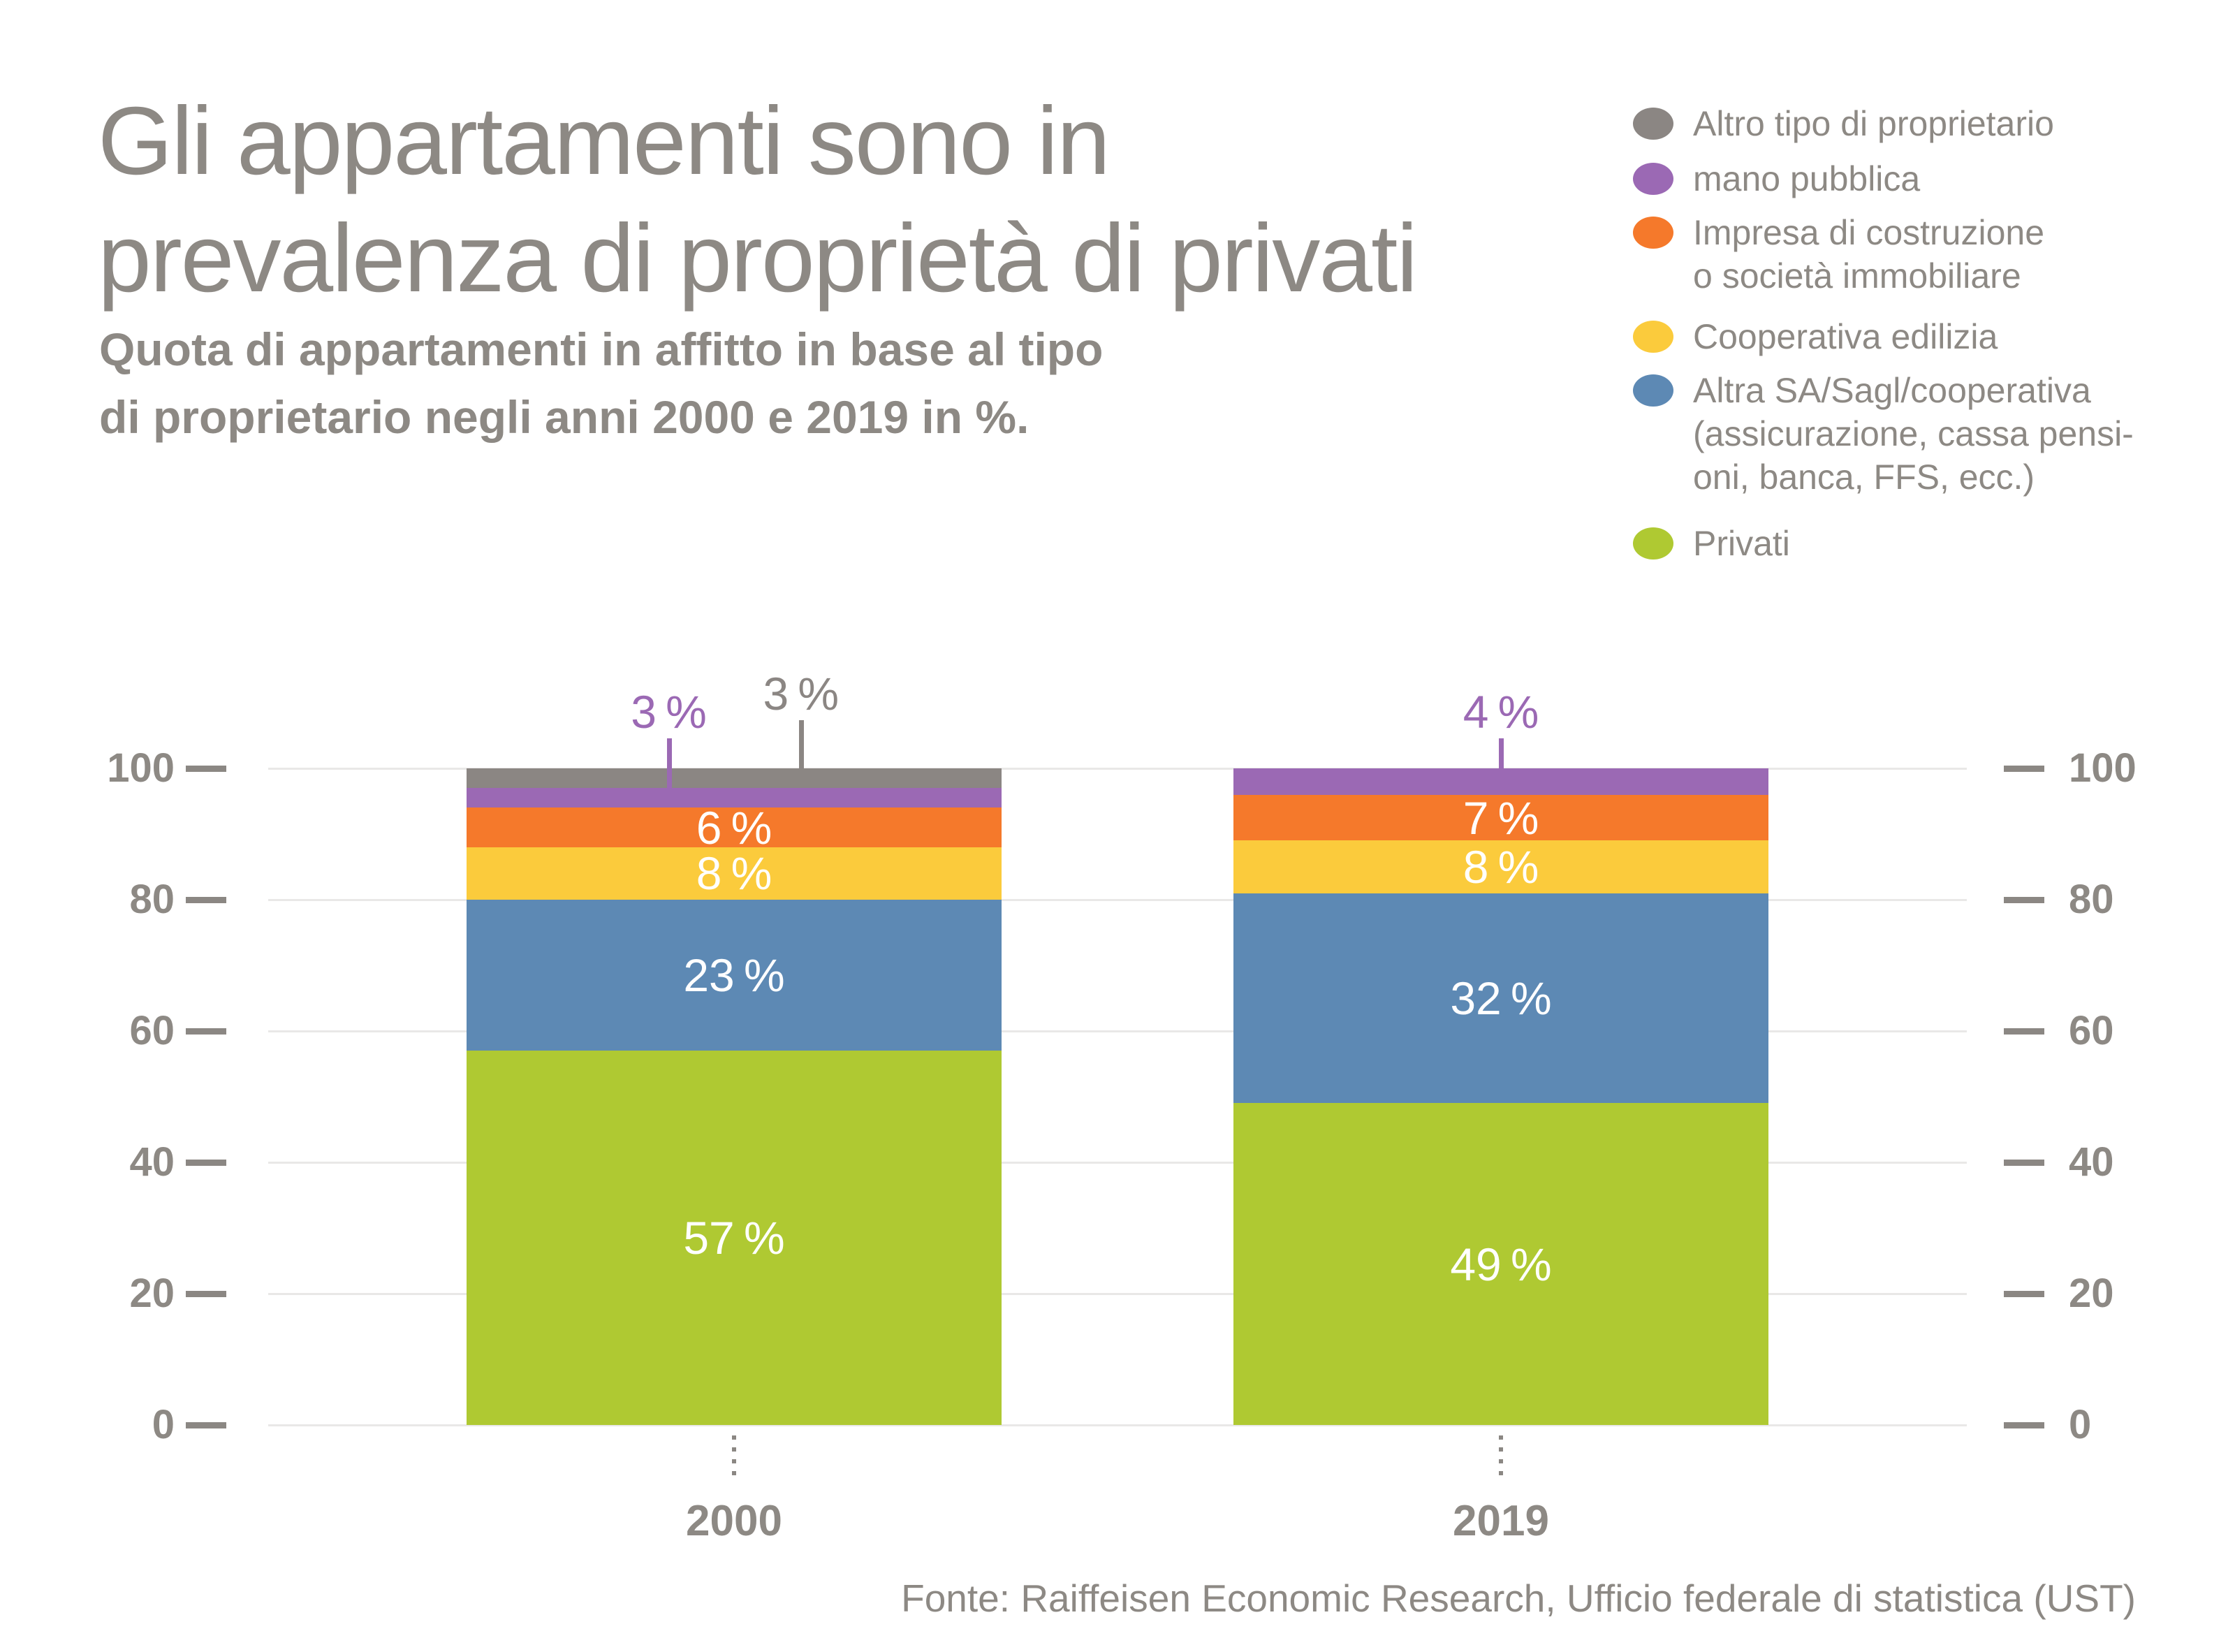 The height and width of the screenshot is (1652, 2235). I want to click on x-axis-label-2019: 2019, so click(1501, 1521).